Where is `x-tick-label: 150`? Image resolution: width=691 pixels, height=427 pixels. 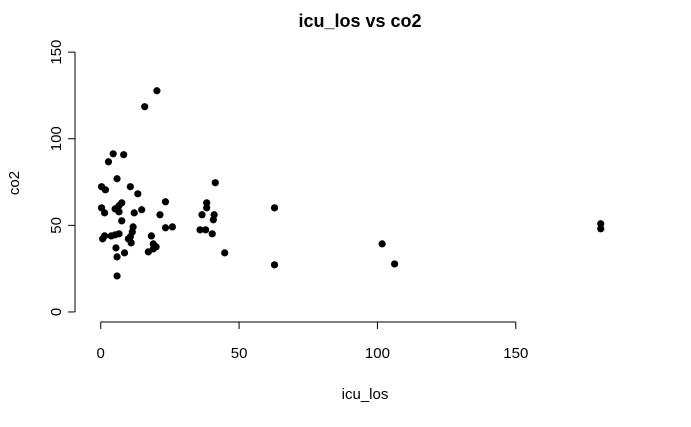 x-tick-label: 150 is located at coordinates (515, 353).